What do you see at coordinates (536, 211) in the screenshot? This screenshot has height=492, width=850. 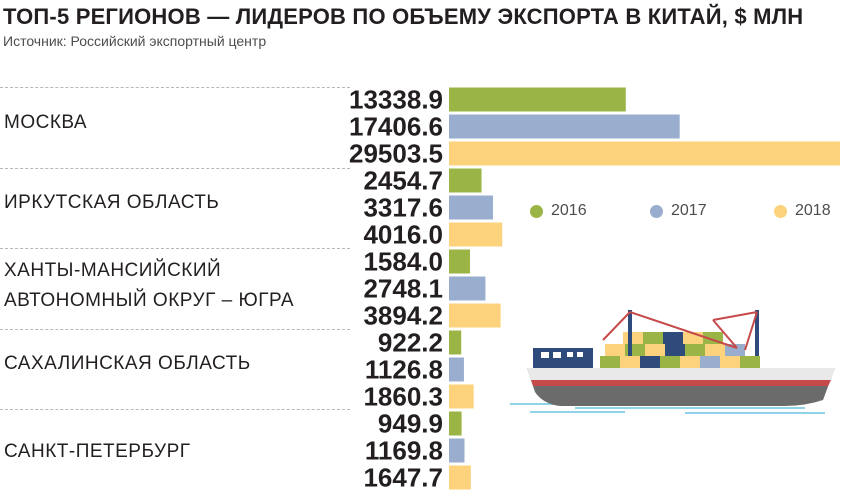 I see `legend-swatch-2016` at bounding box center [536, 211].